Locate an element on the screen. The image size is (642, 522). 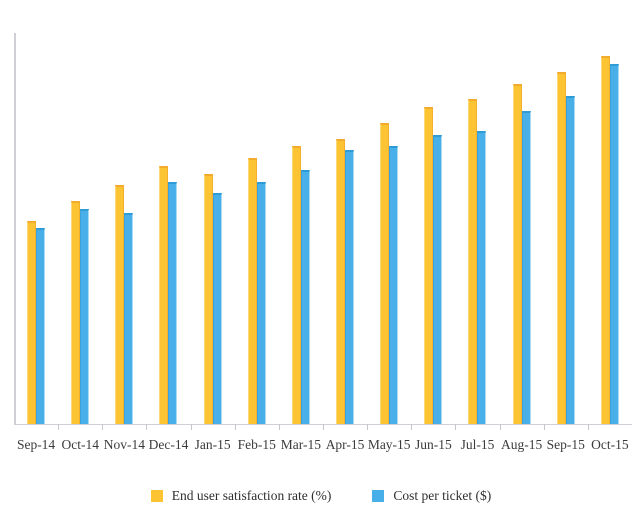
x-axis-label-Nov-14: Nov-14 is located at coordinates (124, 444).